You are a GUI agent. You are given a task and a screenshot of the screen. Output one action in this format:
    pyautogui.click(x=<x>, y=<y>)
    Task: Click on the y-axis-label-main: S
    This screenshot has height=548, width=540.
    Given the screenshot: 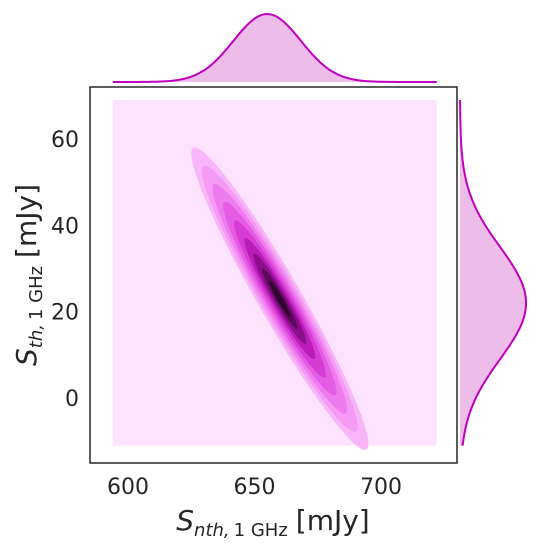 What is the action you would take?
    pyautogui.click(x=26, y=357)
    